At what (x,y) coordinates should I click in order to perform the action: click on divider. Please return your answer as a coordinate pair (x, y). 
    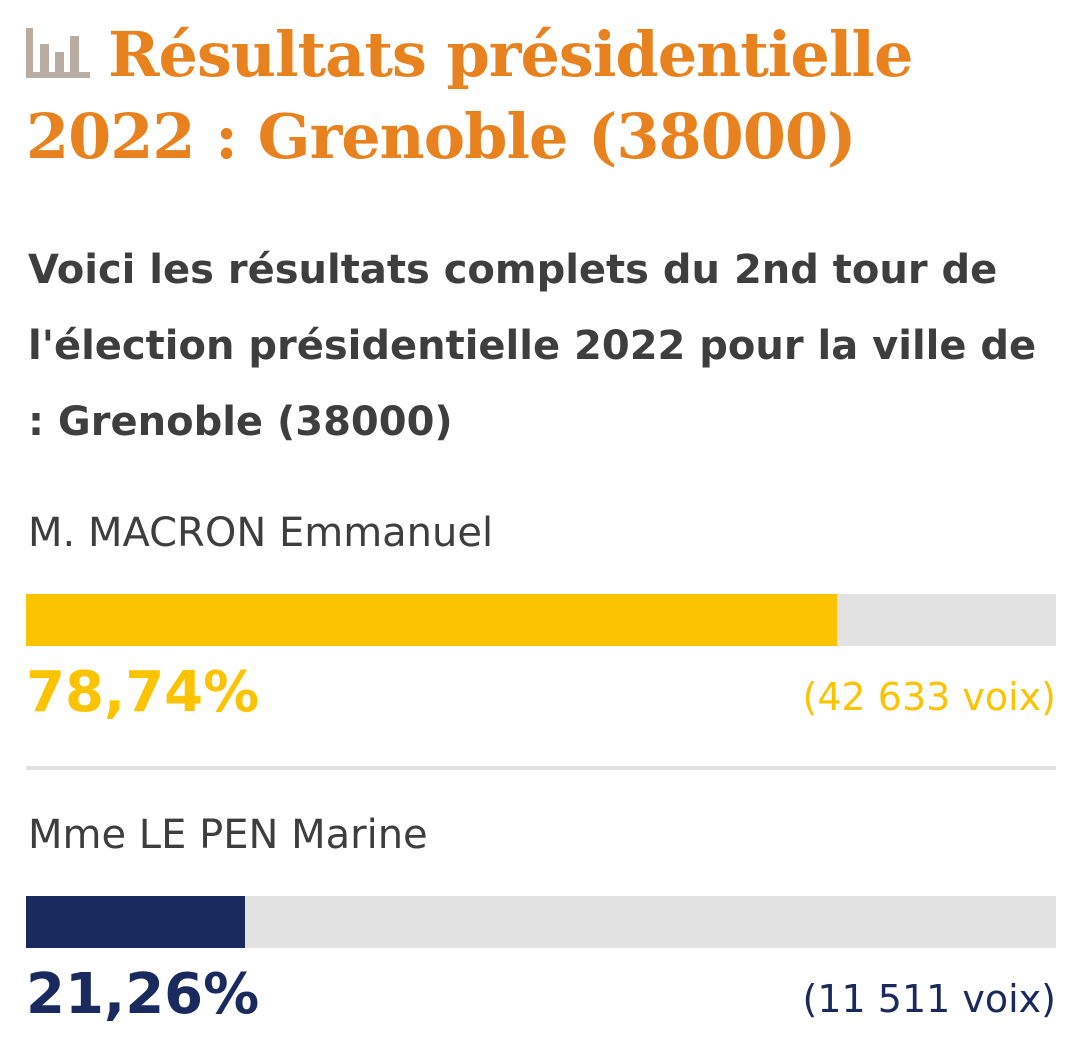
    Looking at the image, I should click on (541, 768).